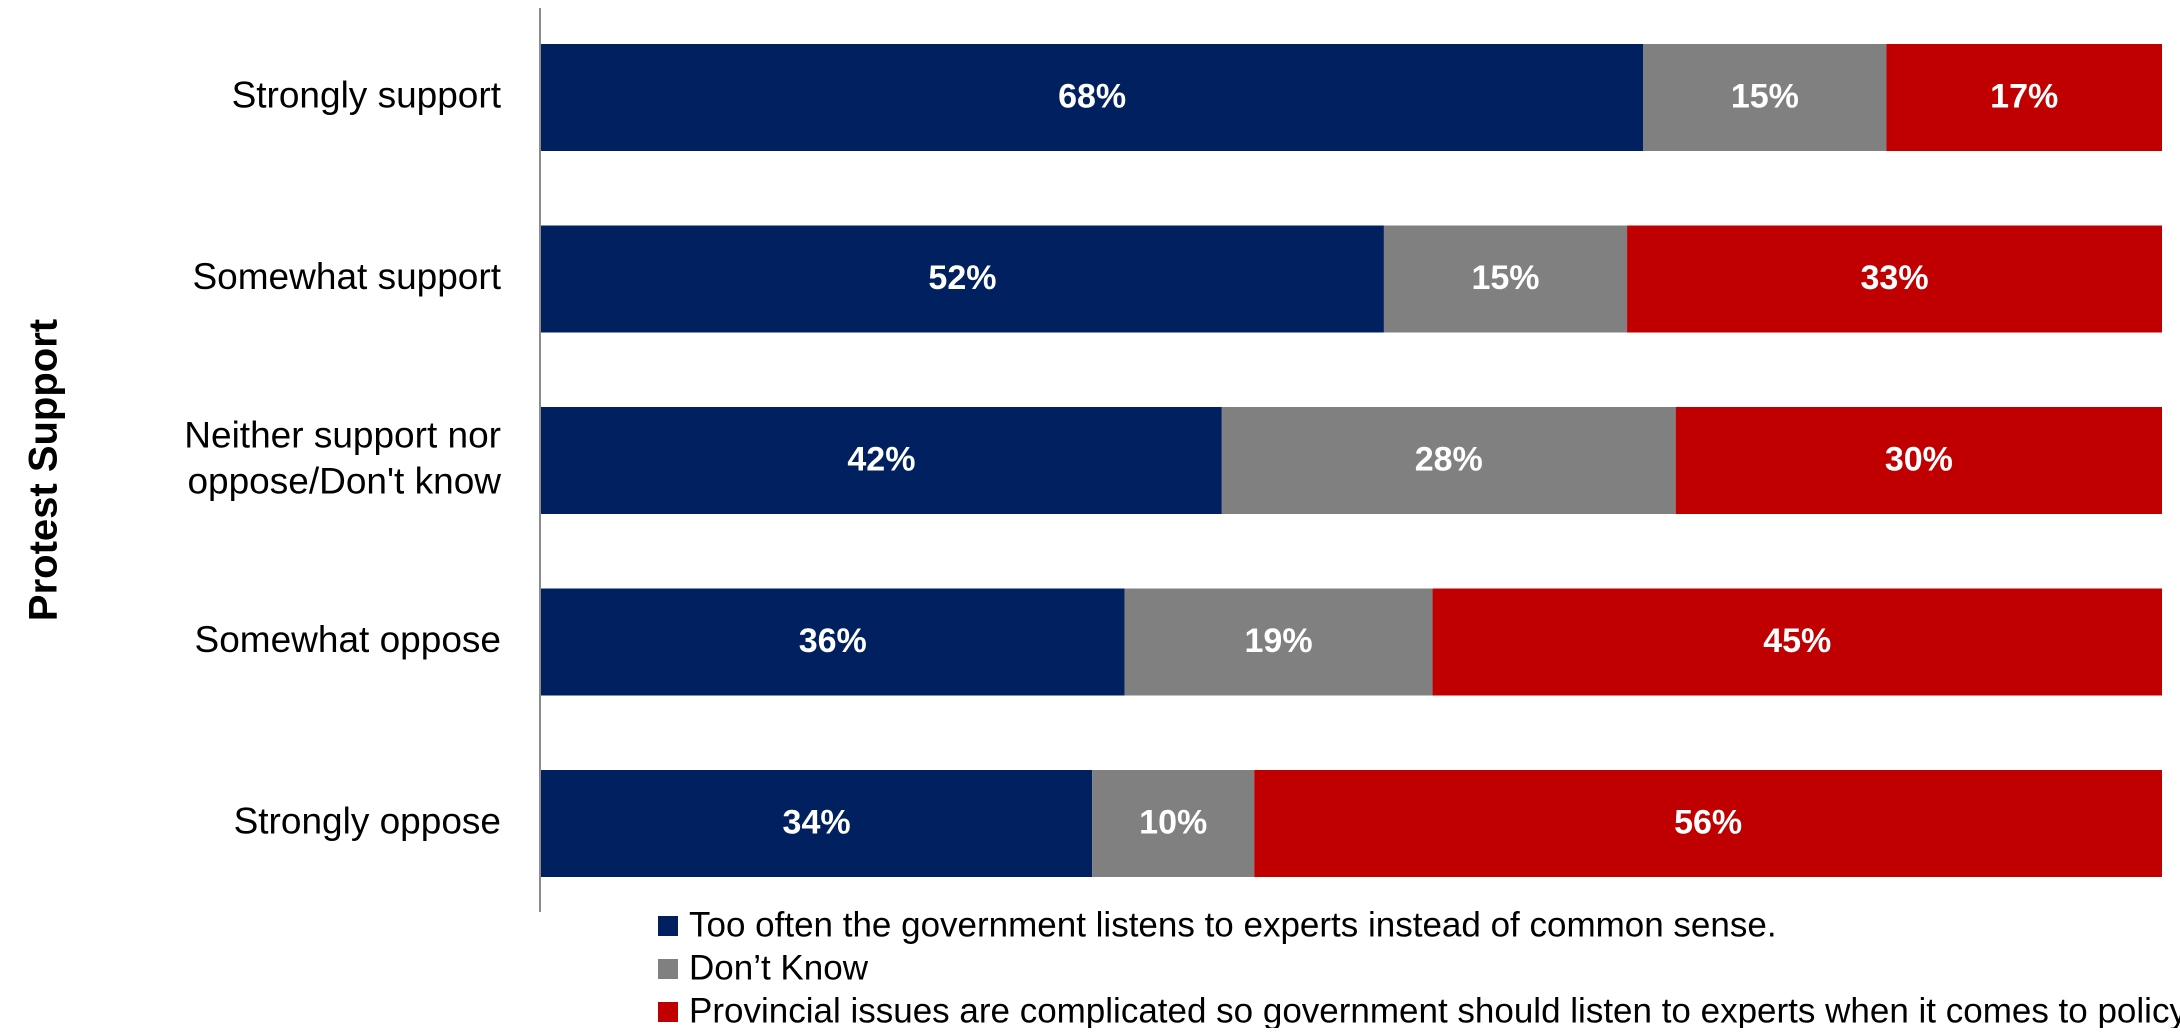 This screenshot has height=1033, width=2180. What do you see at coordinates (344, 480) in the screenshot?
I see `category-label-line: oppose/Don't know` at bounding box center [344, 480].